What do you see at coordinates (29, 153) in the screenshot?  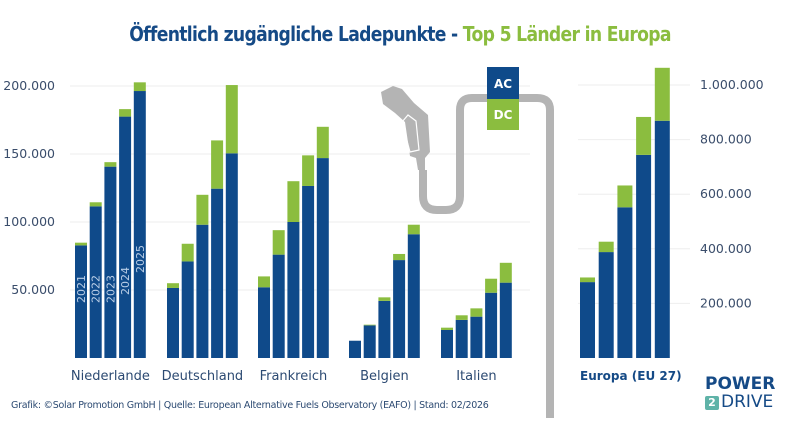 I see `y-tick-label: 150.000` at bounding box center [29, 153].